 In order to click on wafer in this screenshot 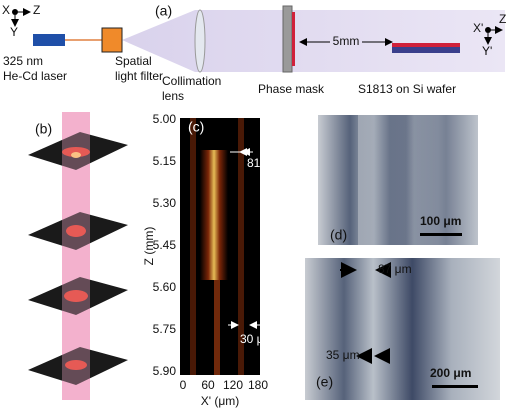, I will do `click(426, 50)`.